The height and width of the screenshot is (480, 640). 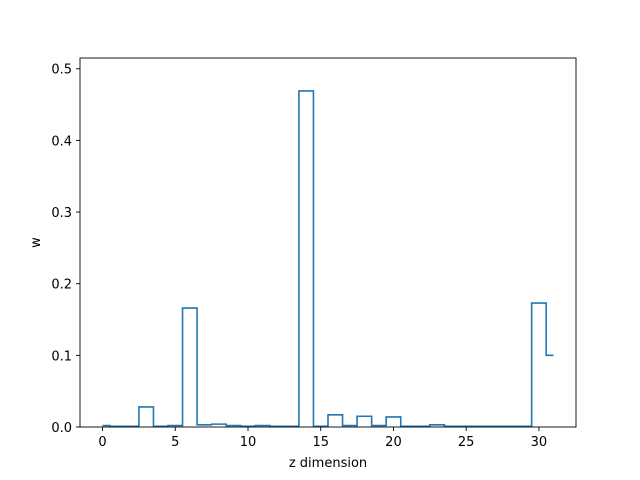 What do you see at coordinates (65, 249) in the screenshot?
I see `y-axis-ticks: 0.0 0.1 0.2 0.3 0.4 0.5` at bounding box center [65, 249].